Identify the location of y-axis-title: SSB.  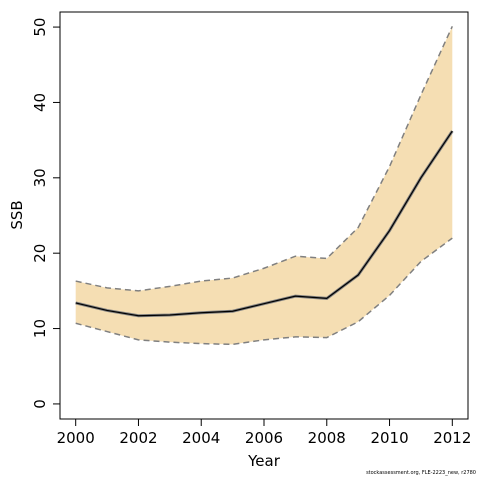
(17, 214).